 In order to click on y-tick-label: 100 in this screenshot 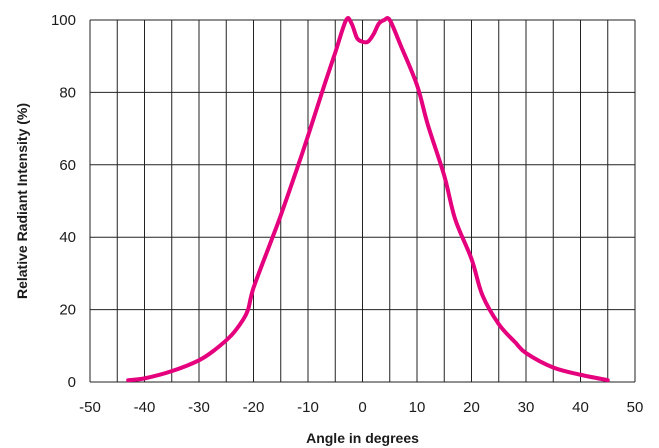, I will do `click(63, 20)`.